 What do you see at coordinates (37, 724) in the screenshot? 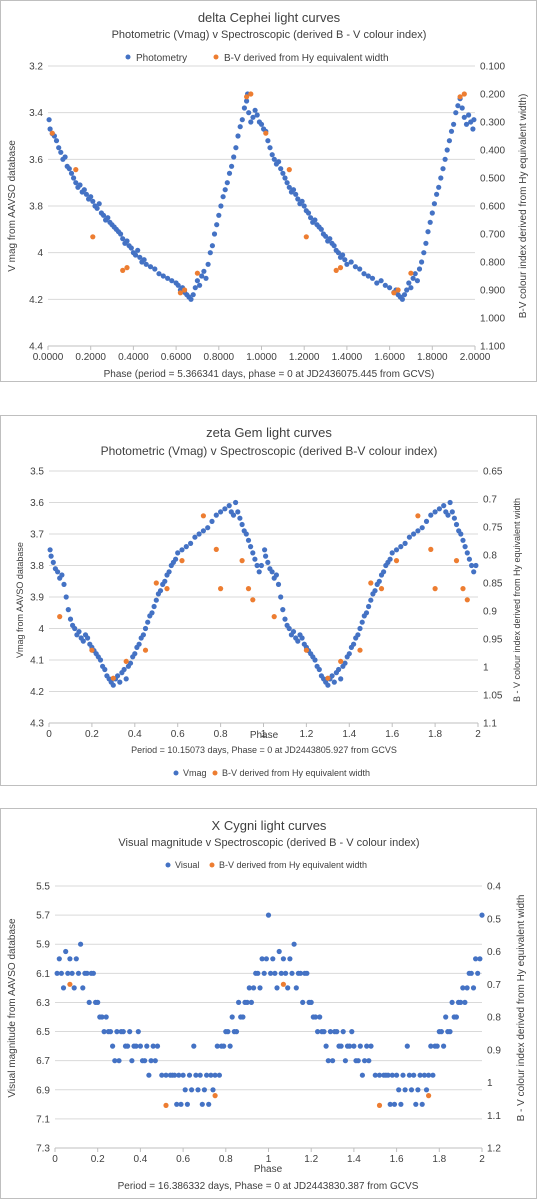
I see `y-tick-label: 4.3` at bounding box center [37, 724].